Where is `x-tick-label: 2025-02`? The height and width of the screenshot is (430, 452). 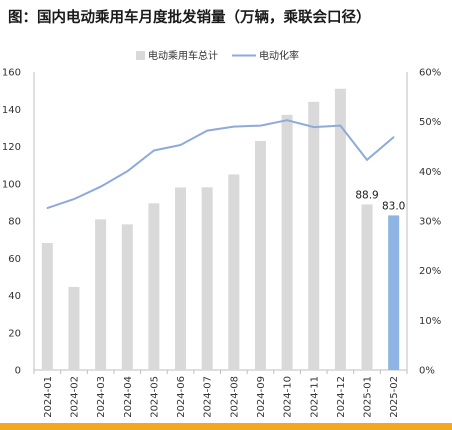
x-tick-label: 2025-02 is located at coordinates (394, 397).